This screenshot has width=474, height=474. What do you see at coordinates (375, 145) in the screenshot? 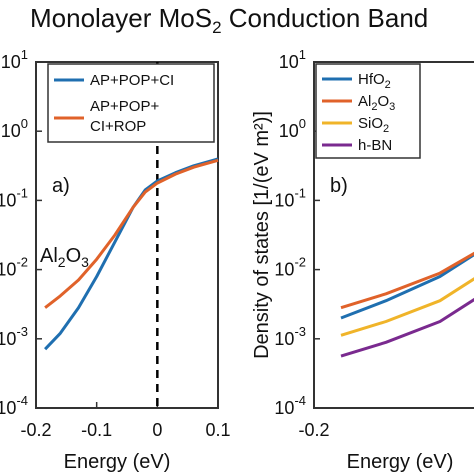
I see `legend-label-h-bn: h-BN` at bounding box center [375, 145].